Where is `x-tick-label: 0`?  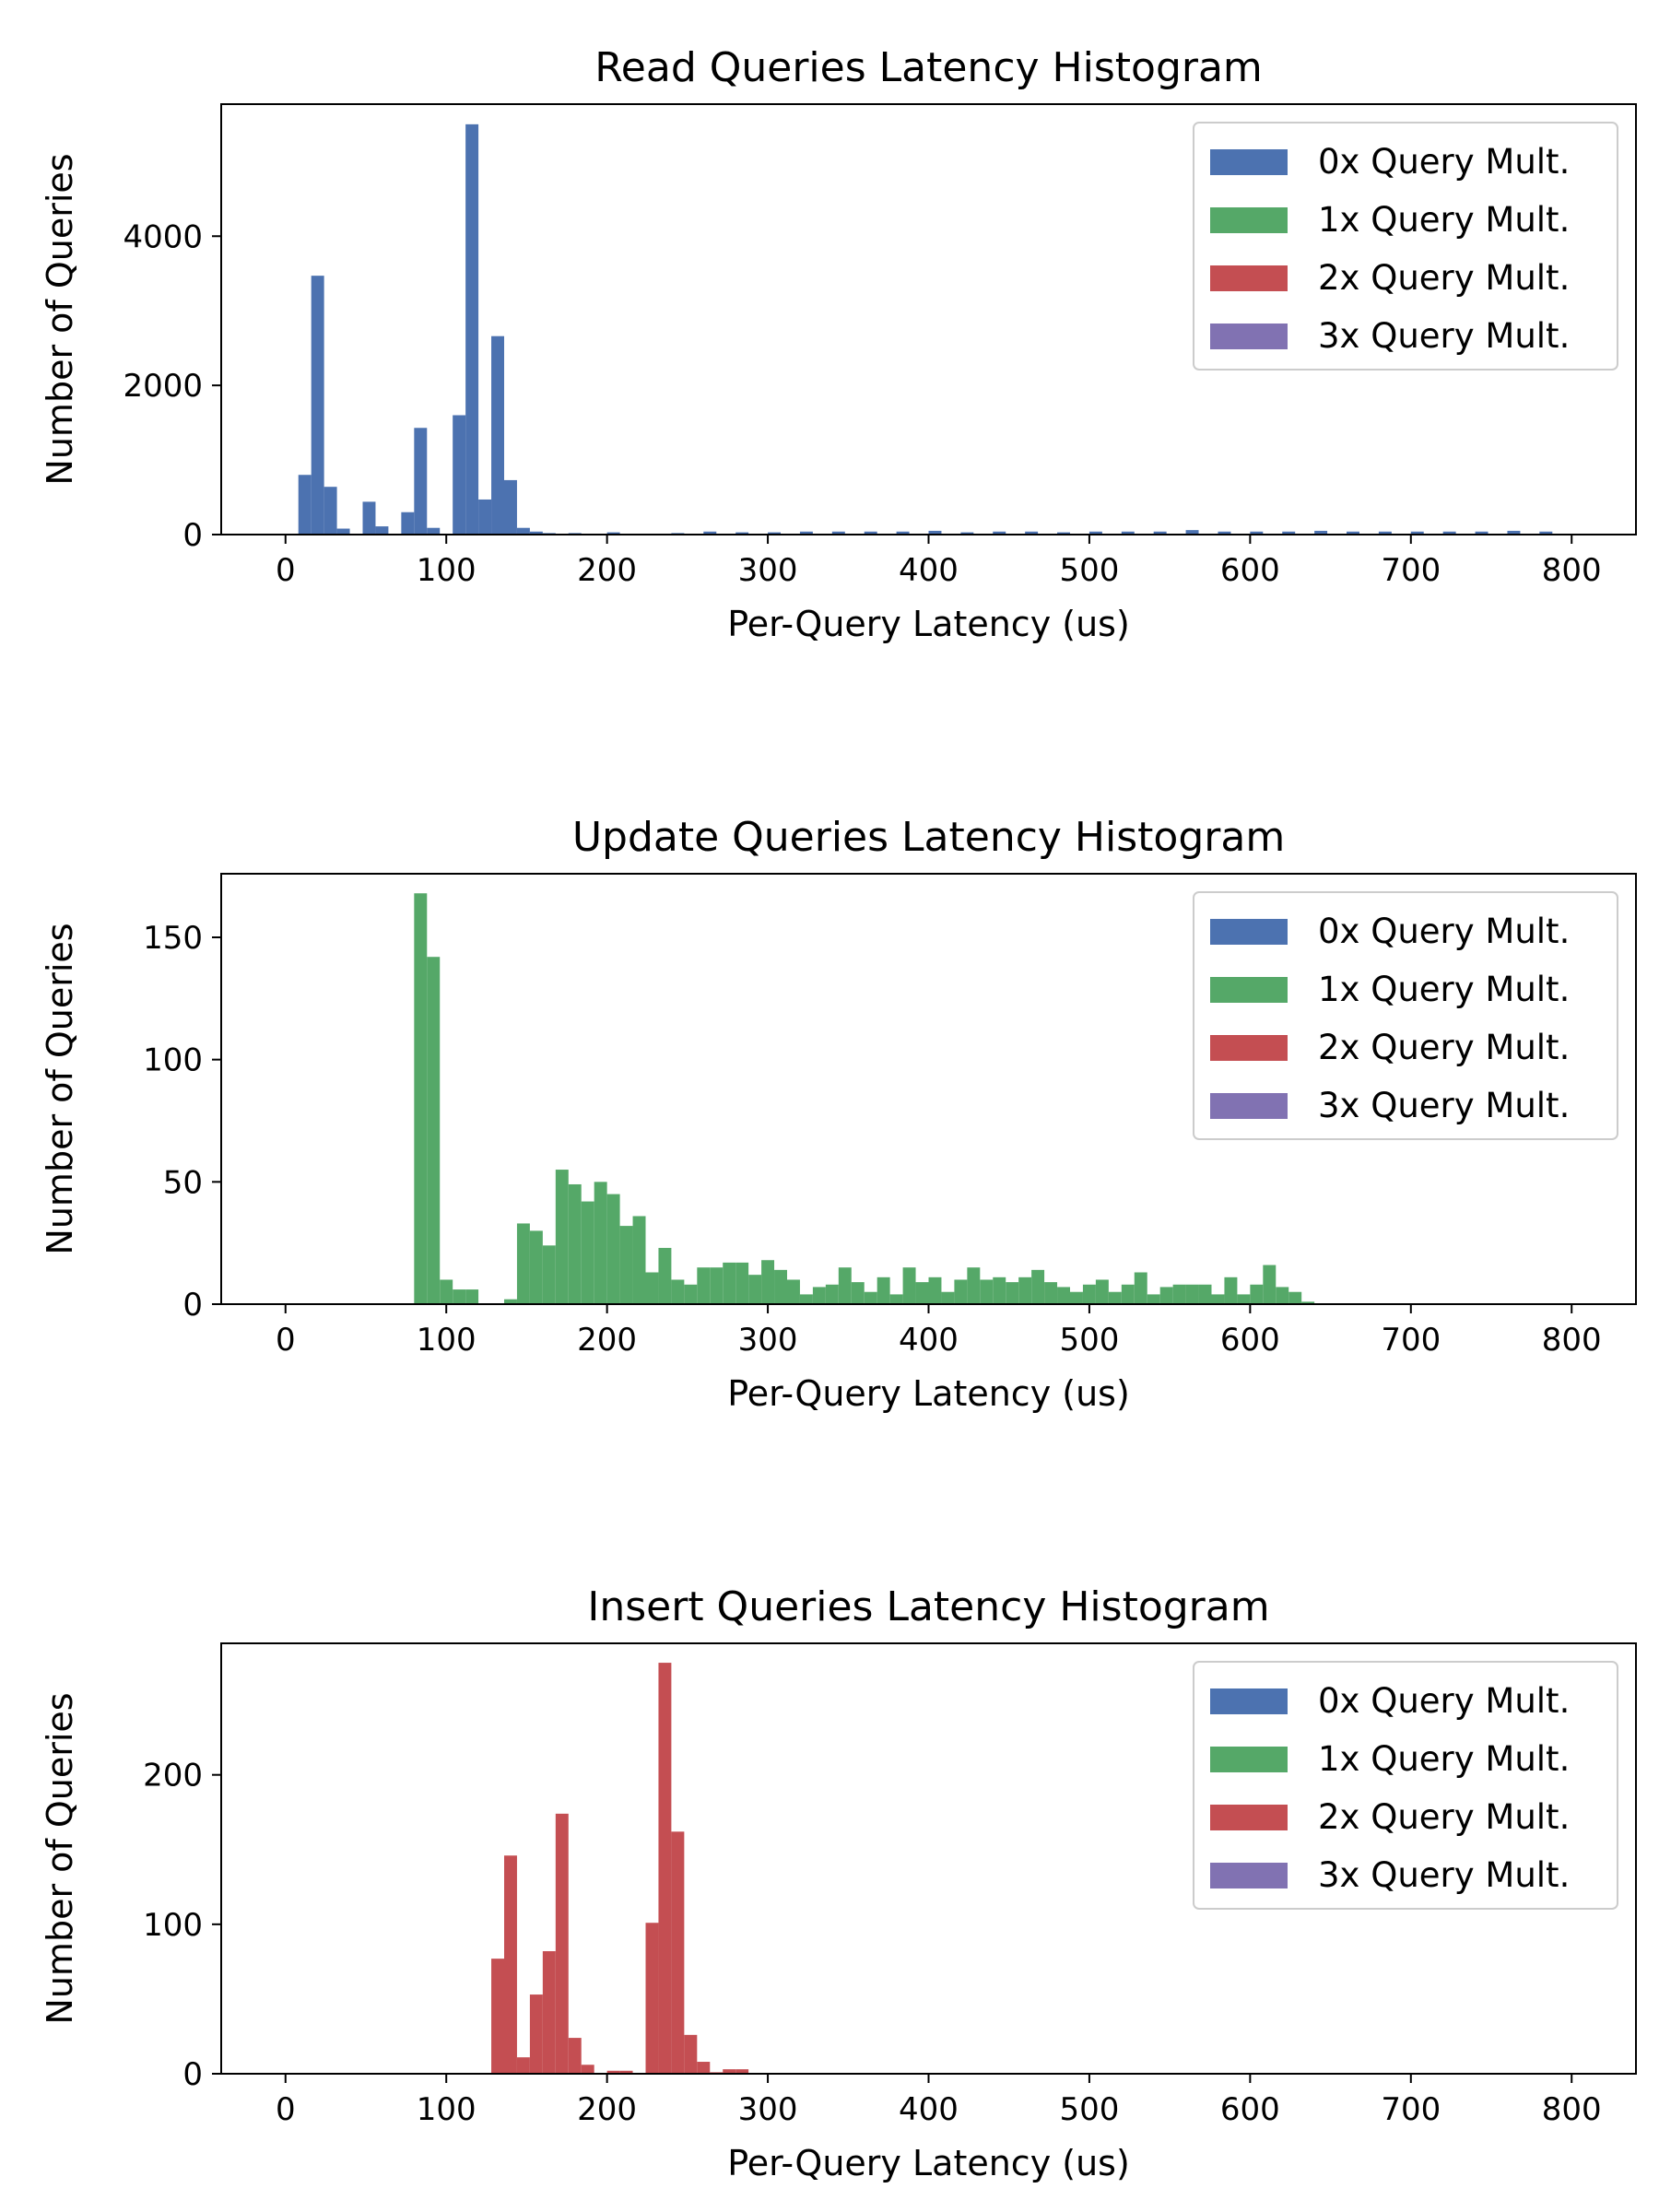
x-tick-label: 0 is located at coordinates (286, 1340).